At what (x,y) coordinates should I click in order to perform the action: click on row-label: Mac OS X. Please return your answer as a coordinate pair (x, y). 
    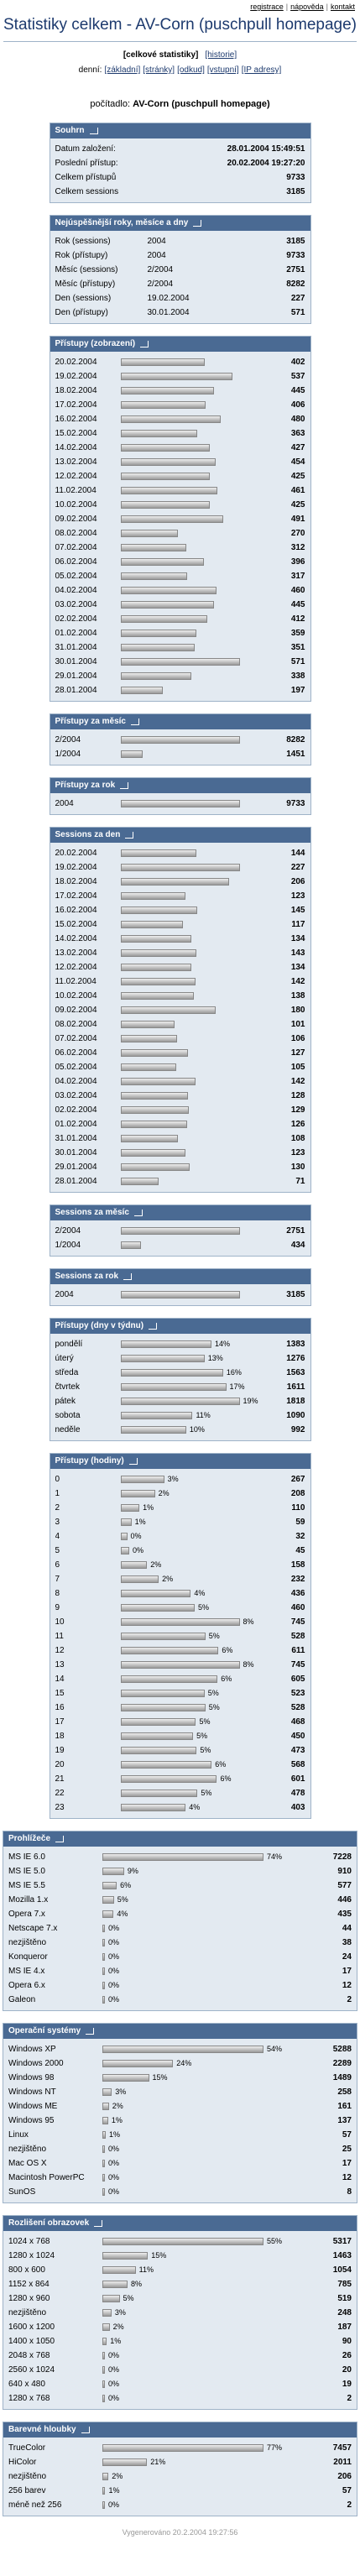
    Looking at the image, I should click on (28, 2163).